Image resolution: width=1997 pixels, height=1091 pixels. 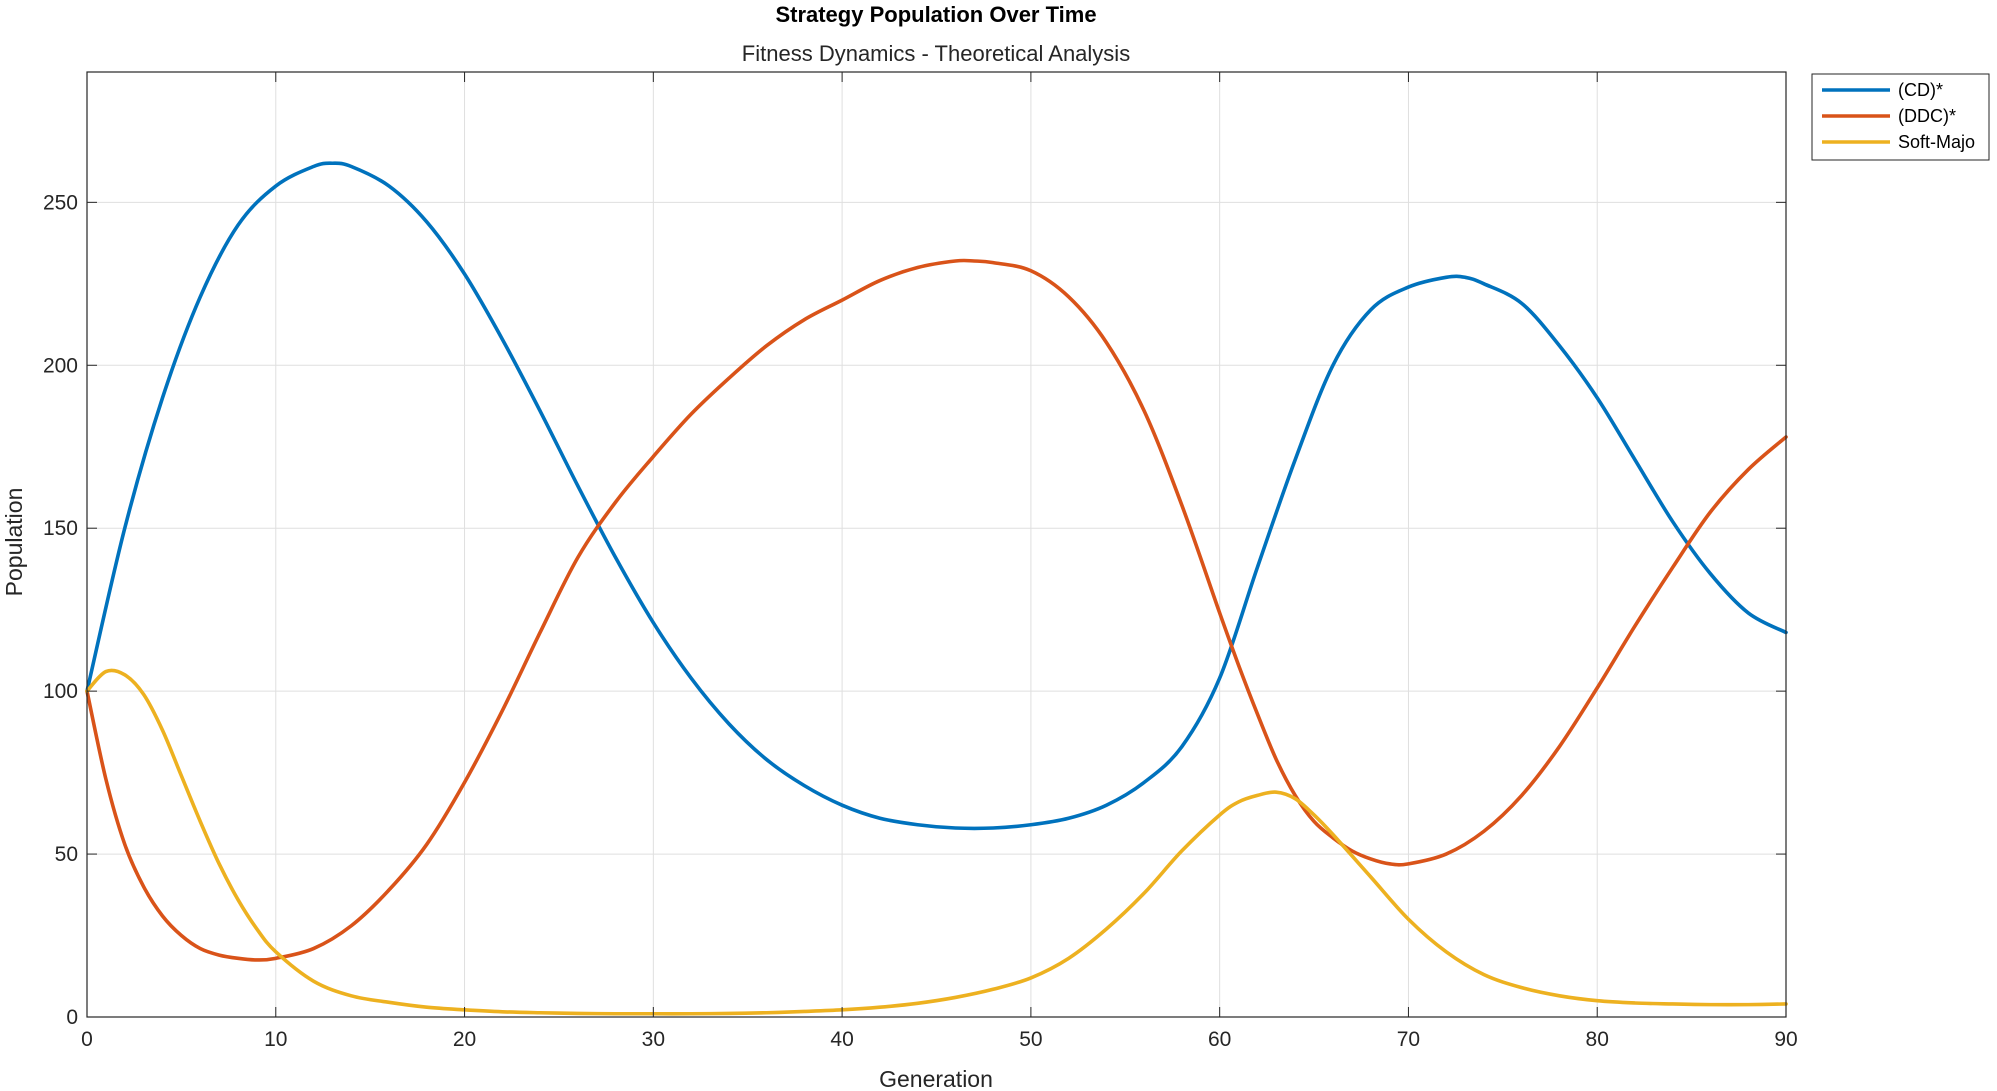 What do you see at coordinates (60, 202) in the screenshot?
I see `y-tick-label: 250` at bounding box center [60, 202].